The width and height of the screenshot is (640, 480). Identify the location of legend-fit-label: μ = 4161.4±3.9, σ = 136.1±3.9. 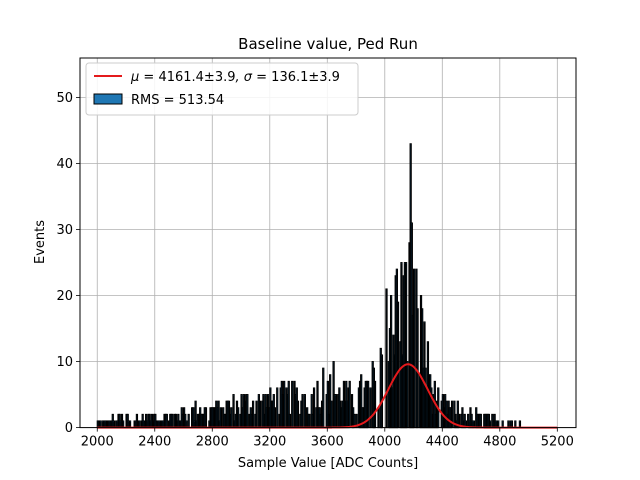
(235, 77).